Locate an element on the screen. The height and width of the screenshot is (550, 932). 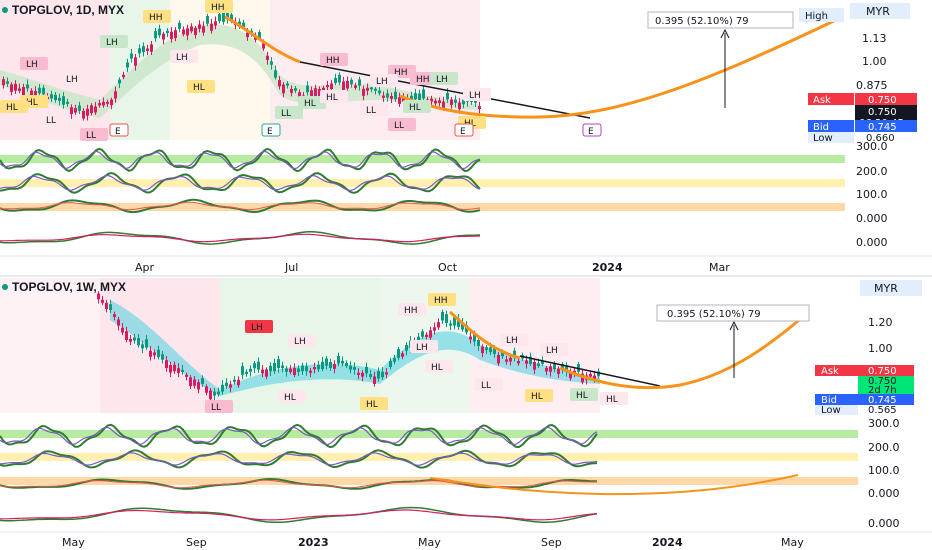
bottom-time-may: May is located at coordinates (73, 542).